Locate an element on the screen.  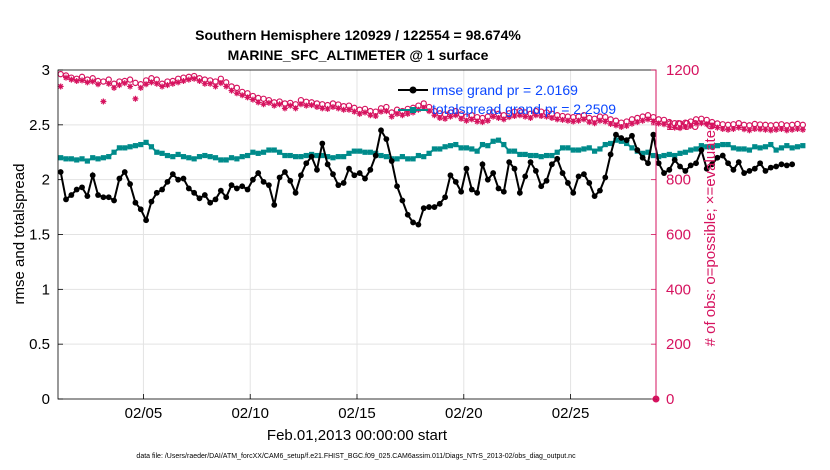
chart-title-line-2: MARINE_SFC_ALTIMETER @ 1 surface is located at coordinates (358, 55).